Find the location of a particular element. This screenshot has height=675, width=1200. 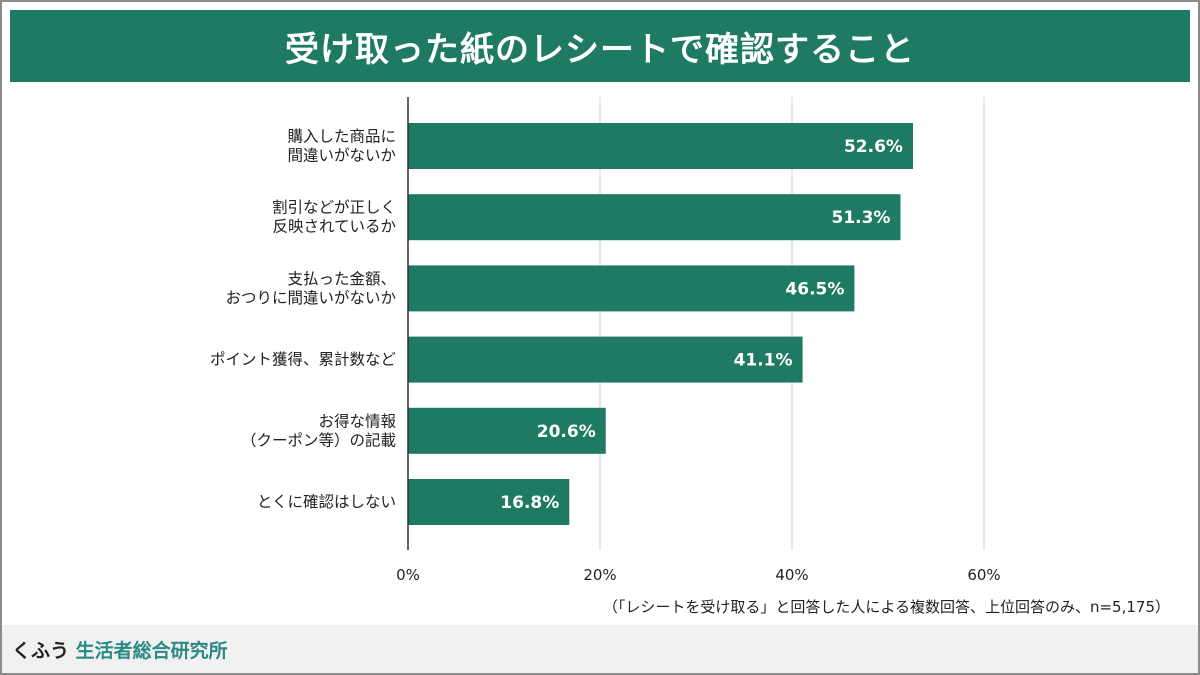

x-tick-label: 40% is located at coordinates (791, 575).